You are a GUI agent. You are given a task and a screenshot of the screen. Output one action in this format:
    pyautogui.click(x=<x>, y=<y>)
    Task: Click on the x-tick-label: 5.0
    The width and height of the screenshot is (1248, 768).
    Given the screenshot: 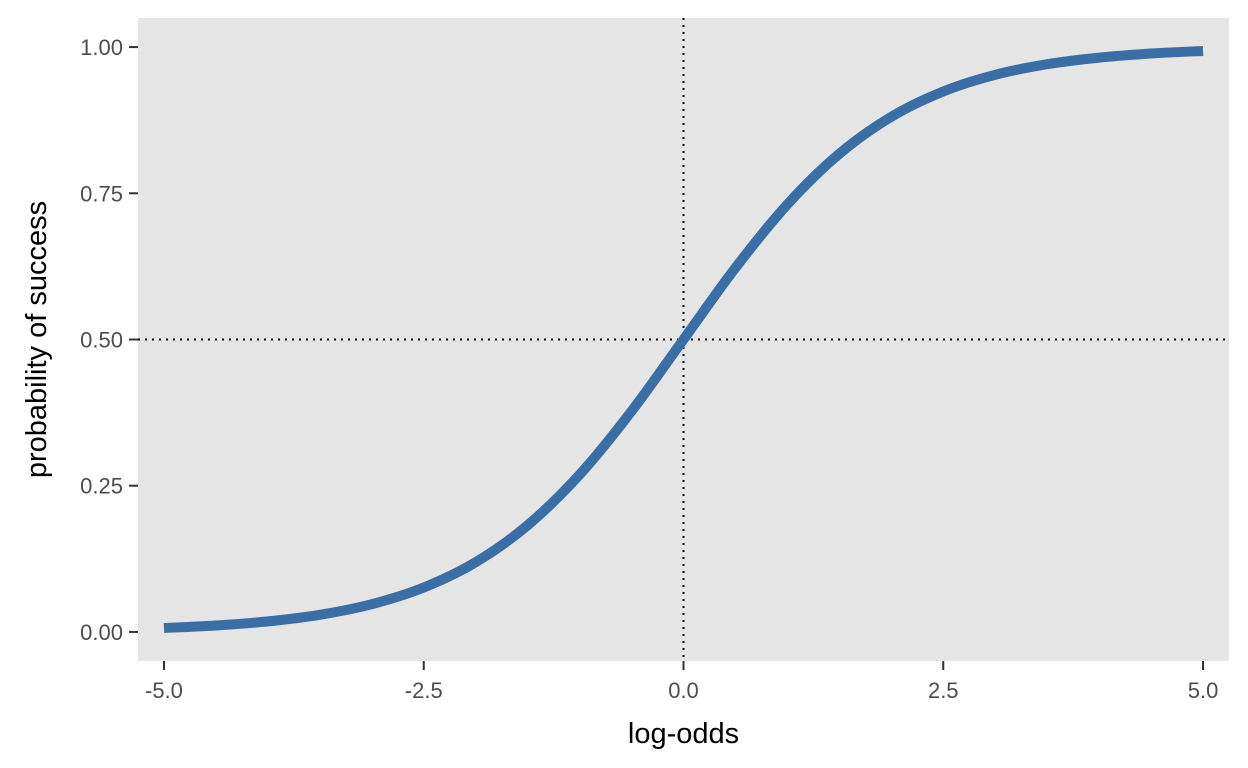 What is the action you would take?
    pyautogui.click(x=1203, y=690)
    